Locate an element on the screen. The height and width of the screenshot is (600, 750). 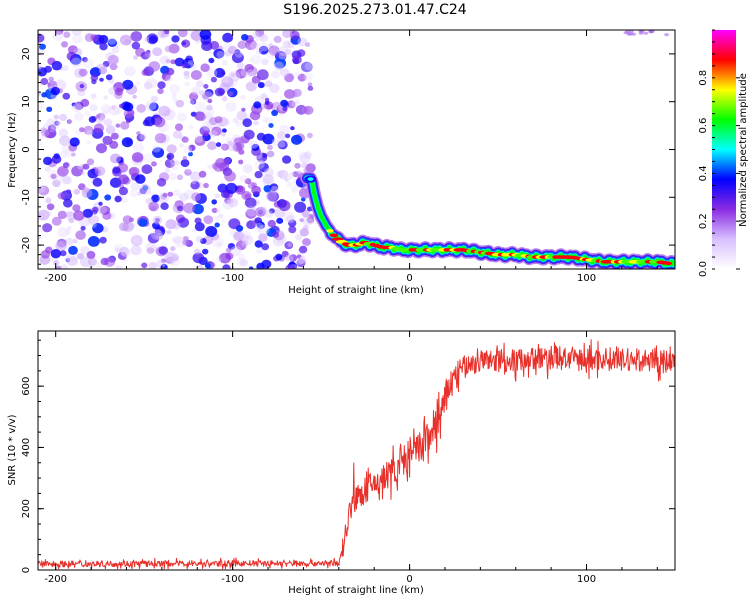
y-tick-label: 200 is located at coordinates (26, 508).